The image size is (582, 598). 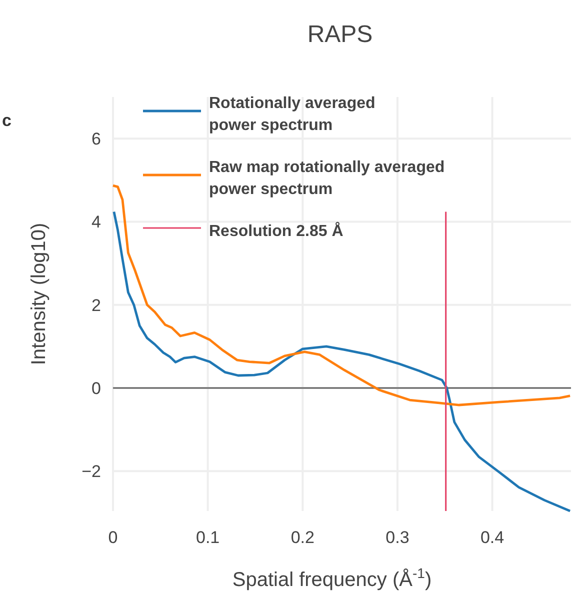 What do you see at coordinates (91, 472) in the screenshot?
I see `y-tick-label: −2` at bounding box center [91, 472].